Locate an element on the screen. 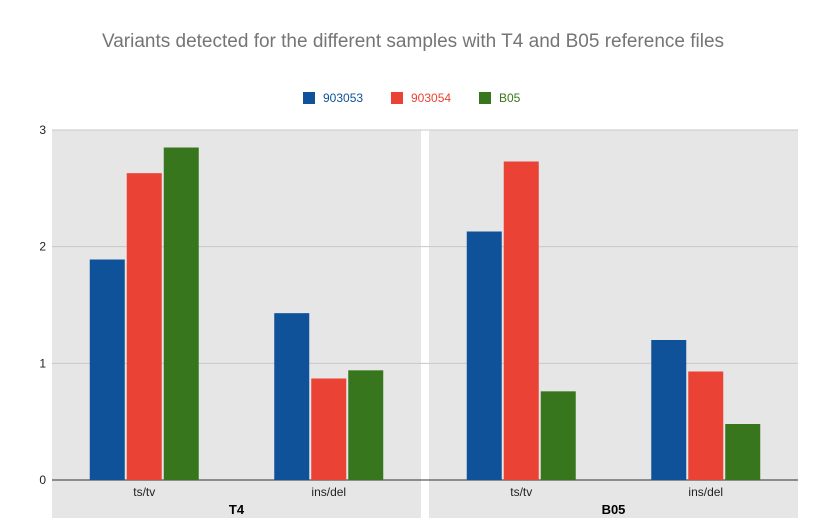 This screenshot has width=826, height=526. legend-label: B05 is located at coordinates (510, 98).